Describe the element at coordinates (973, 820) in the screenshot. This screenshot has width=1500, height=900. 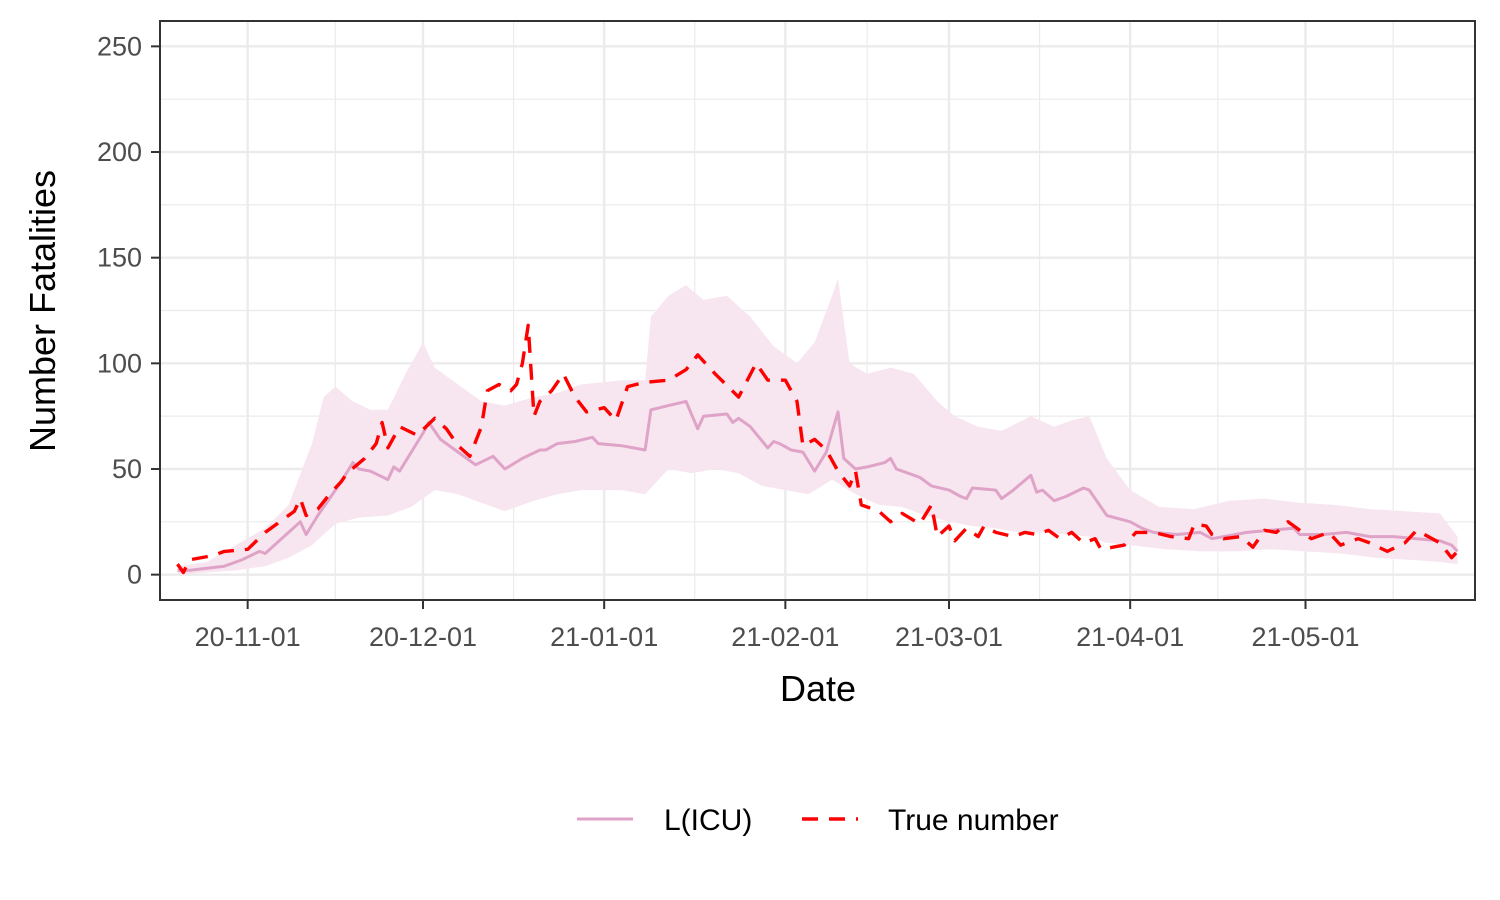
I see `legend-label: True number` at that location.